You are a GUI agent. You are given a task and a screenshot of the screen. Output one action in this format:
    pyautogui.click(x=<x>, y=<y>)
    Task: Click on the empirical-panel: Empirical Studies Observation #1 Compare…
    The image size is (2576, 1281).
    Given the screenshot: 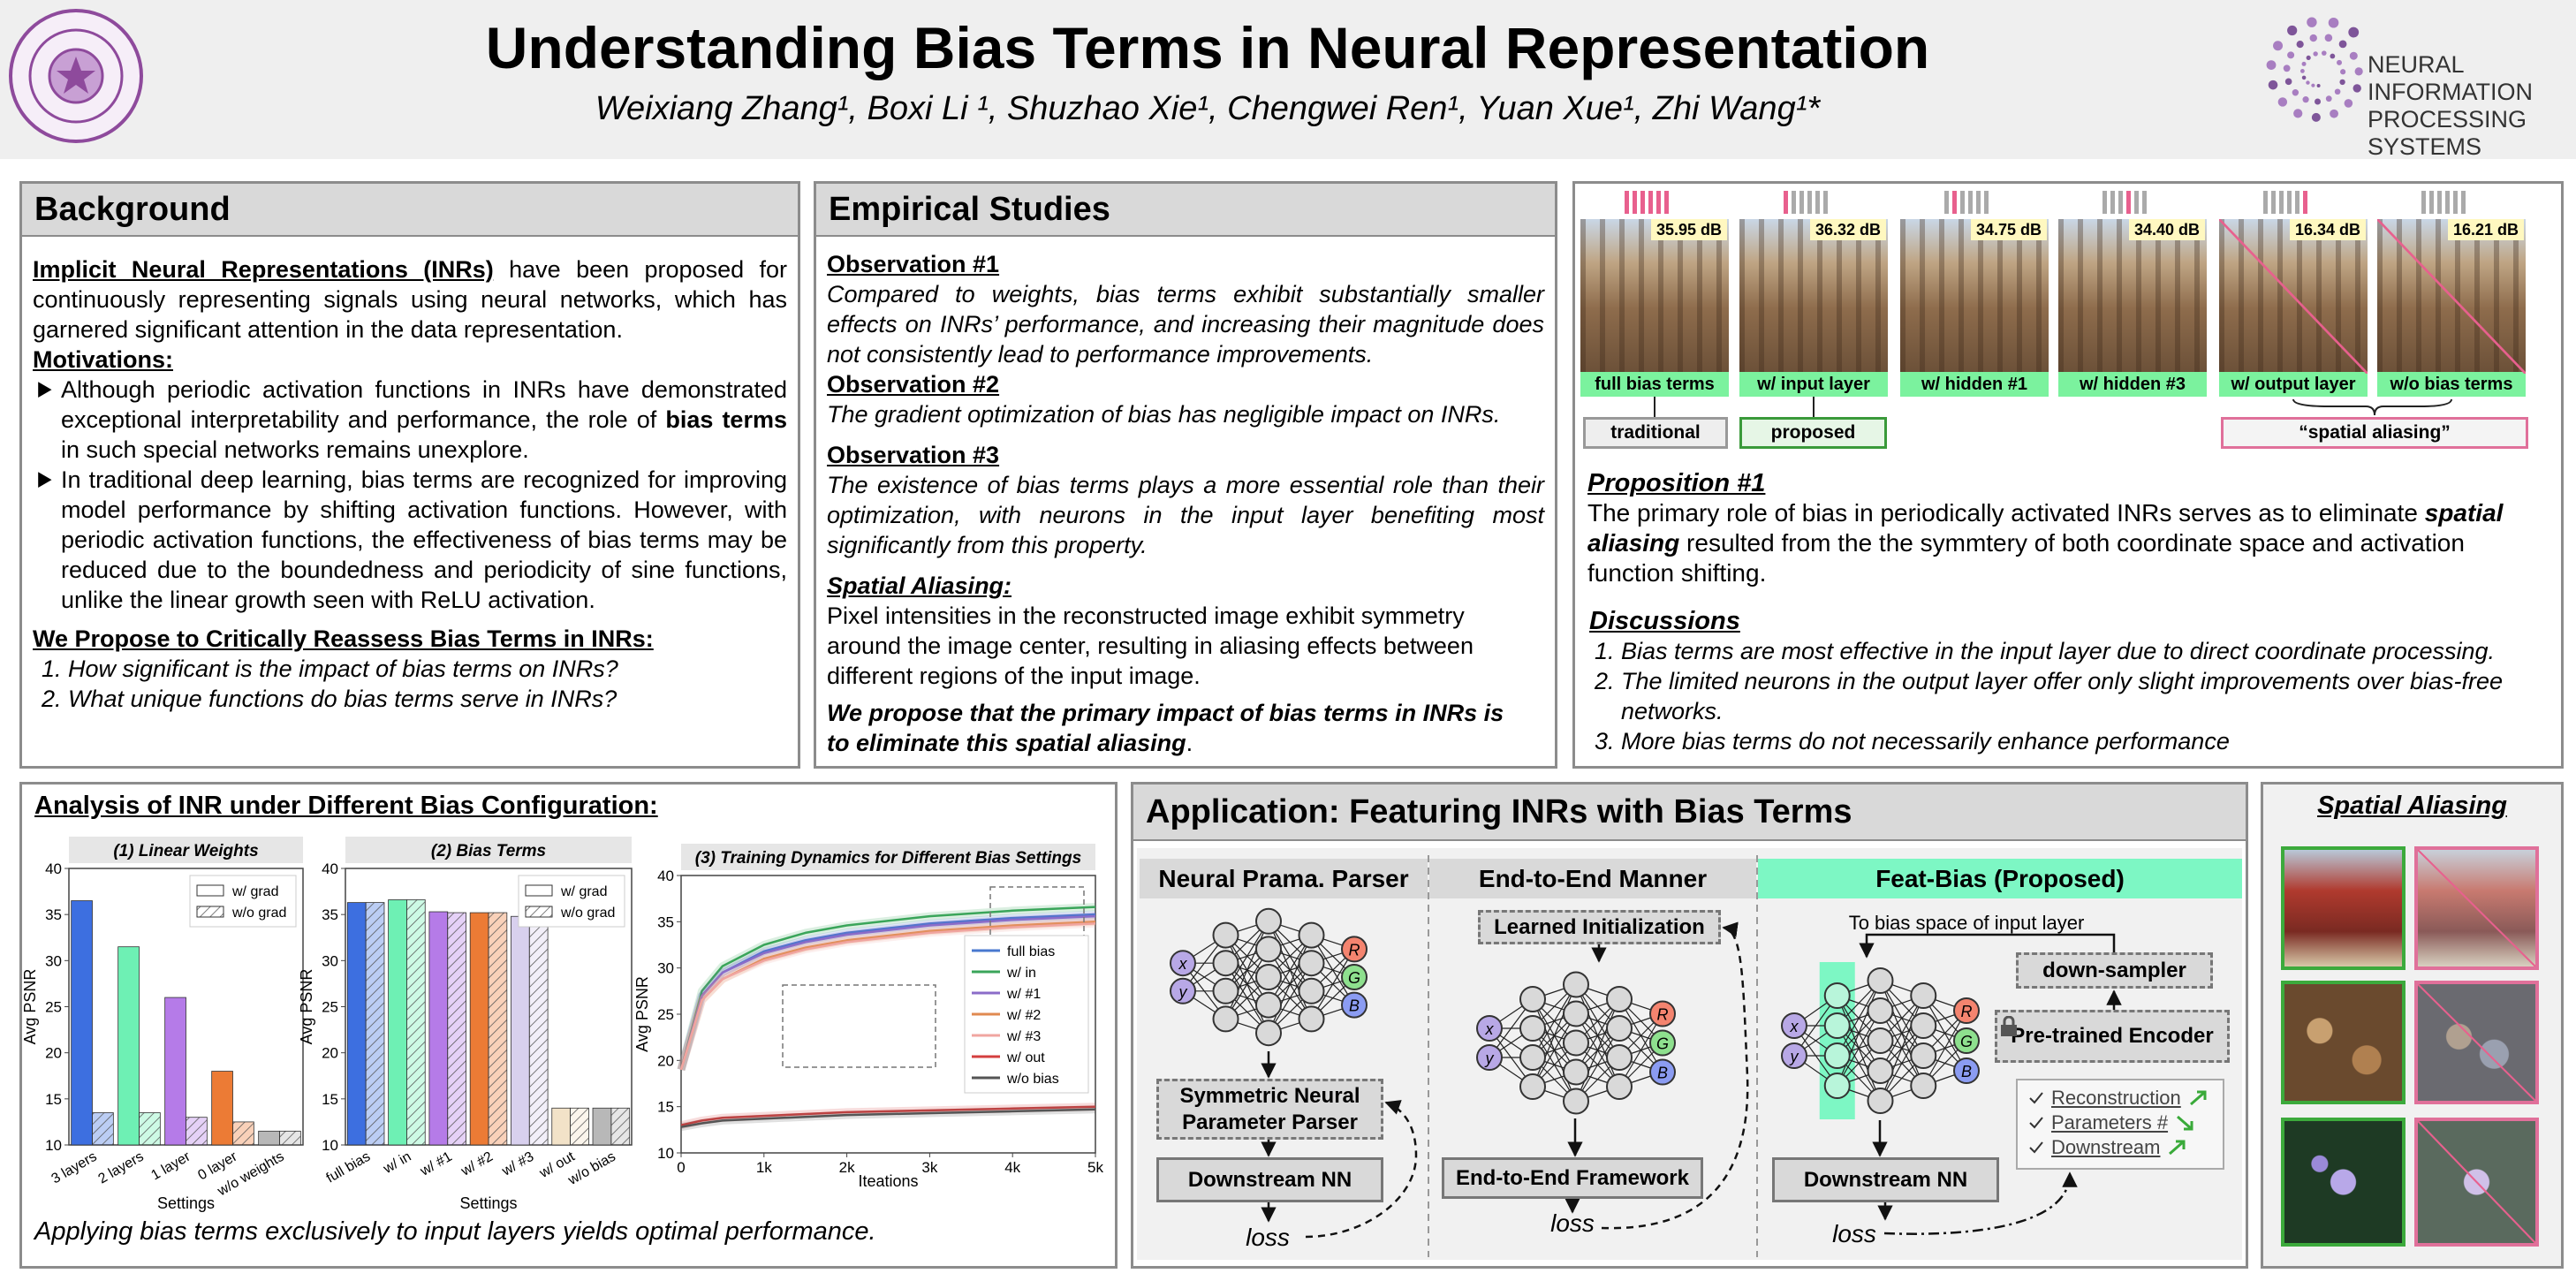 What is the action you would take?
    pyautogui.click(x=1186, y=475)
    